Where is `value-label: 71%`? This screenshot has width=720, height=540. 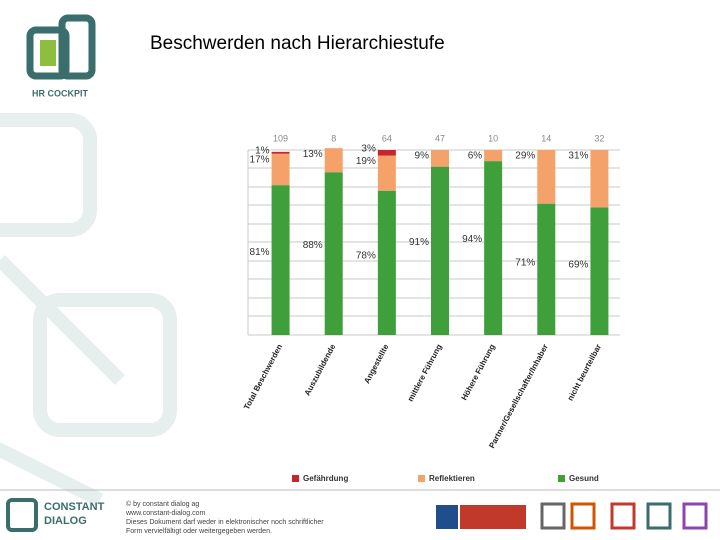
value-label: 71% is located at coordinates (525, 262).